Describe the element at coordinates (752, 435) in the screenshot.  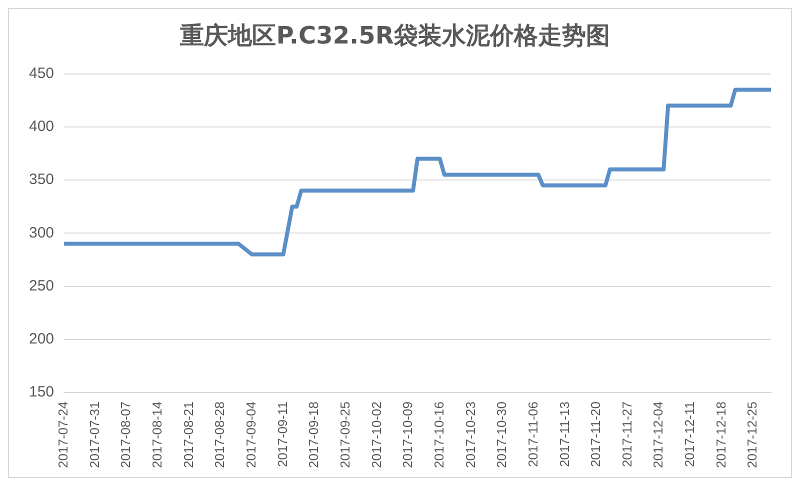
I see `x-tick-label: 2017-12-25` at that location.